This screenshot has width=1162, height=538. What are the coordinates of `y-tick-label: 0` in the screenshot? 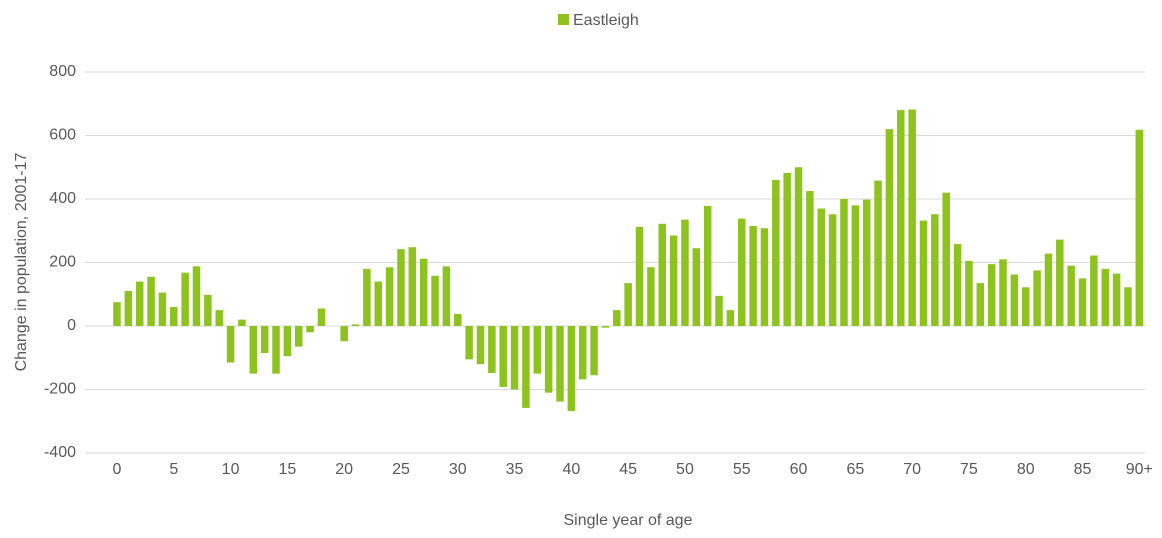 It's located at (71, 325).